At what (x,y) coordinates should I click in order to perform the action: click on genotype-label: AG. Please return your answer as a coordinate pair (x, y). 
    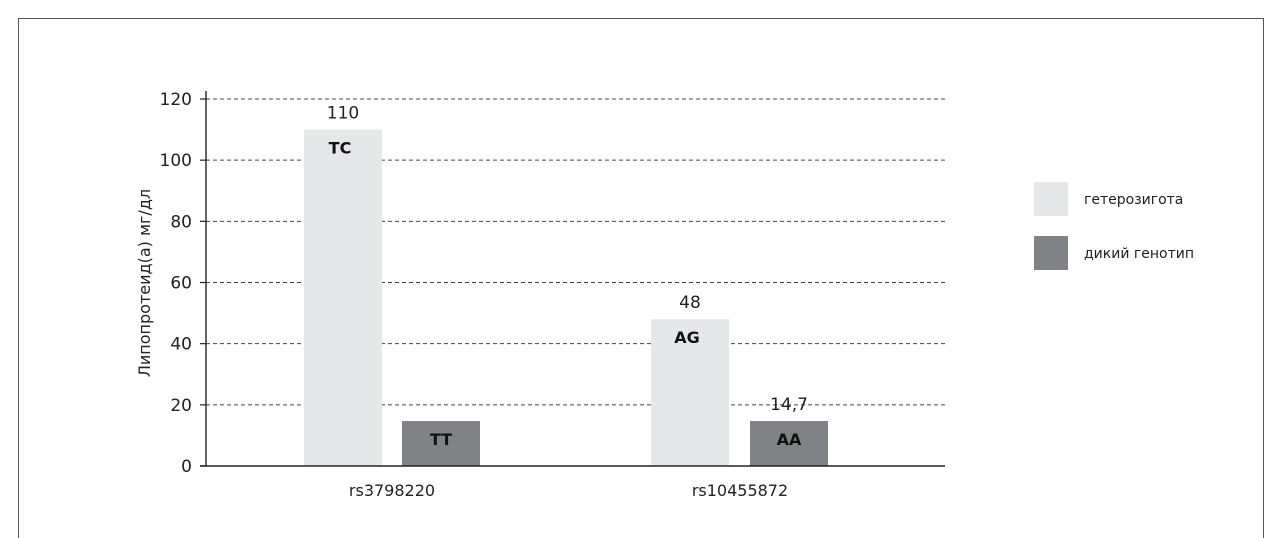
    Looking at the image, I should click on (687, 337).